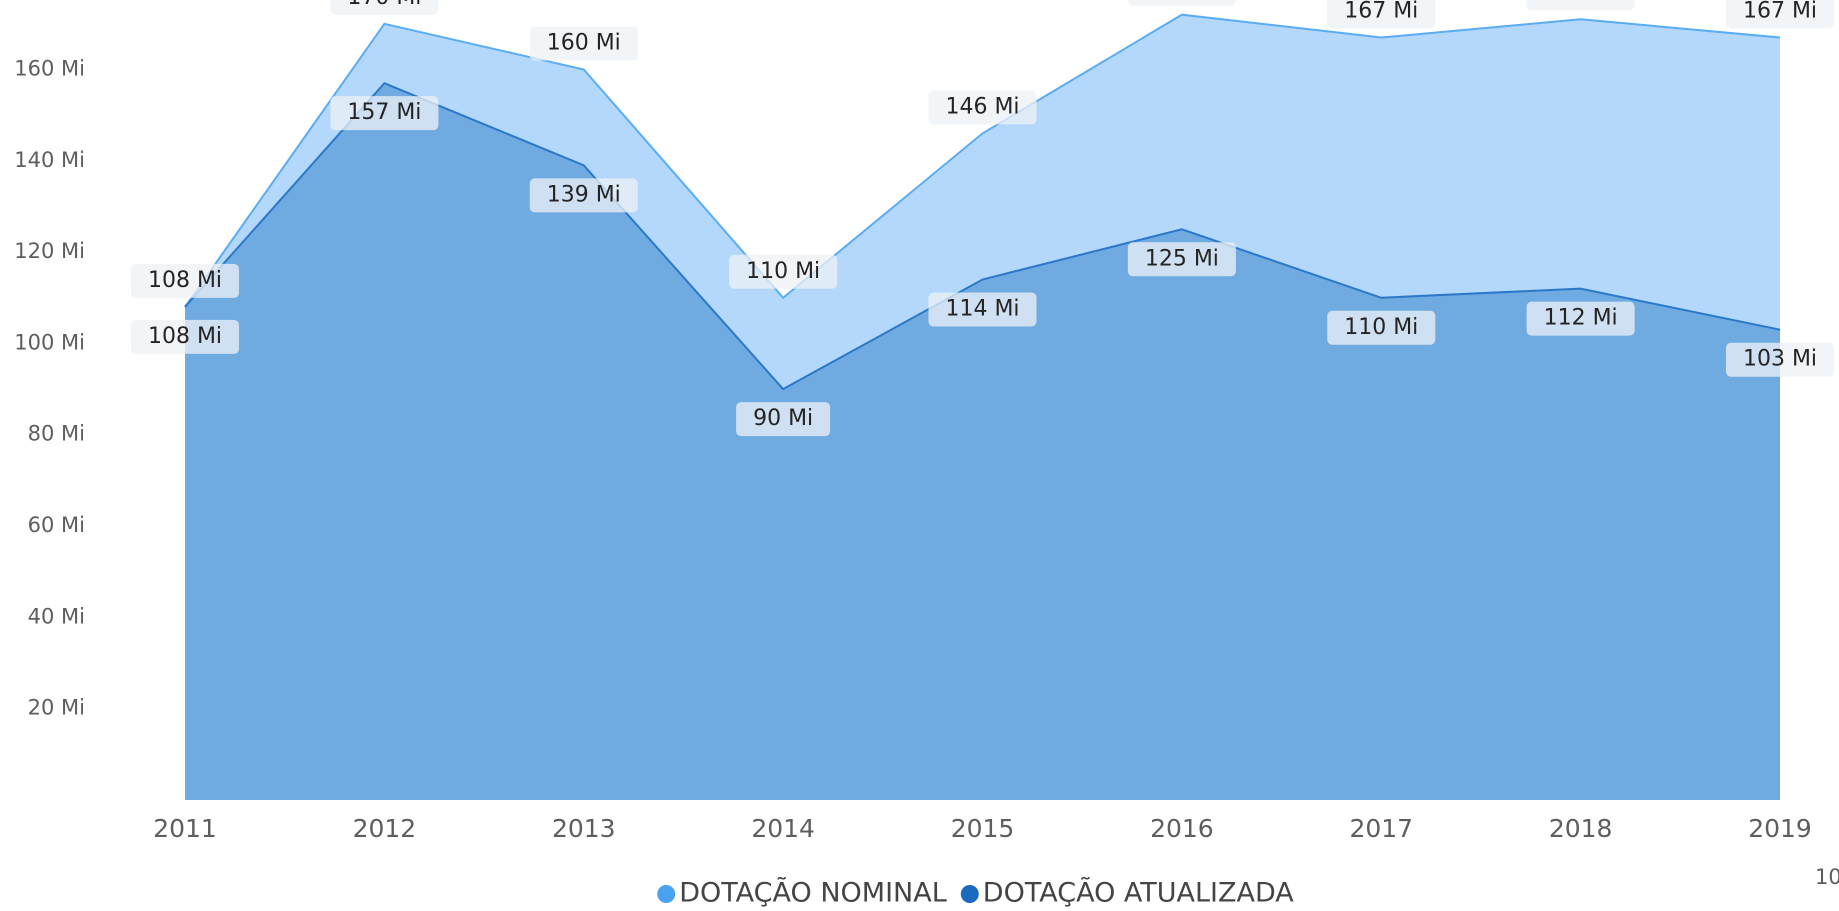 The width and height of the screenshot is (1839, 911). I want to click on data-label: 90 Mi, so click(783, 418).